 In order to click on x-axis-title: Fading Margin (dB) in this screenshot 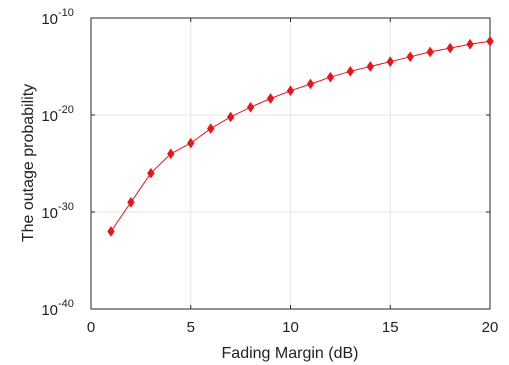, I will do `click(290, 353)`.